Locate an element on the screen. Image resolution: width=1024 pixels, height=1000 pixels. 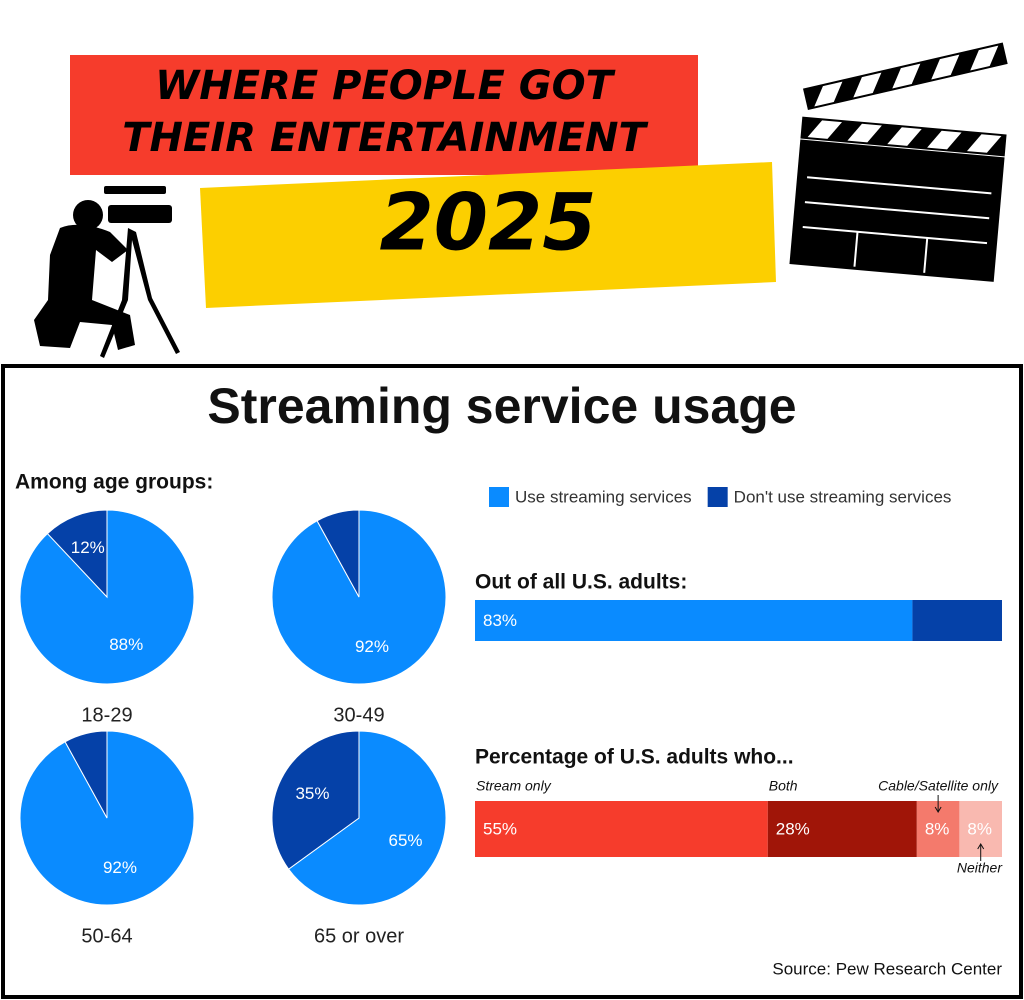
chart-title: Among age groups: is located at coordinates (114, 482).